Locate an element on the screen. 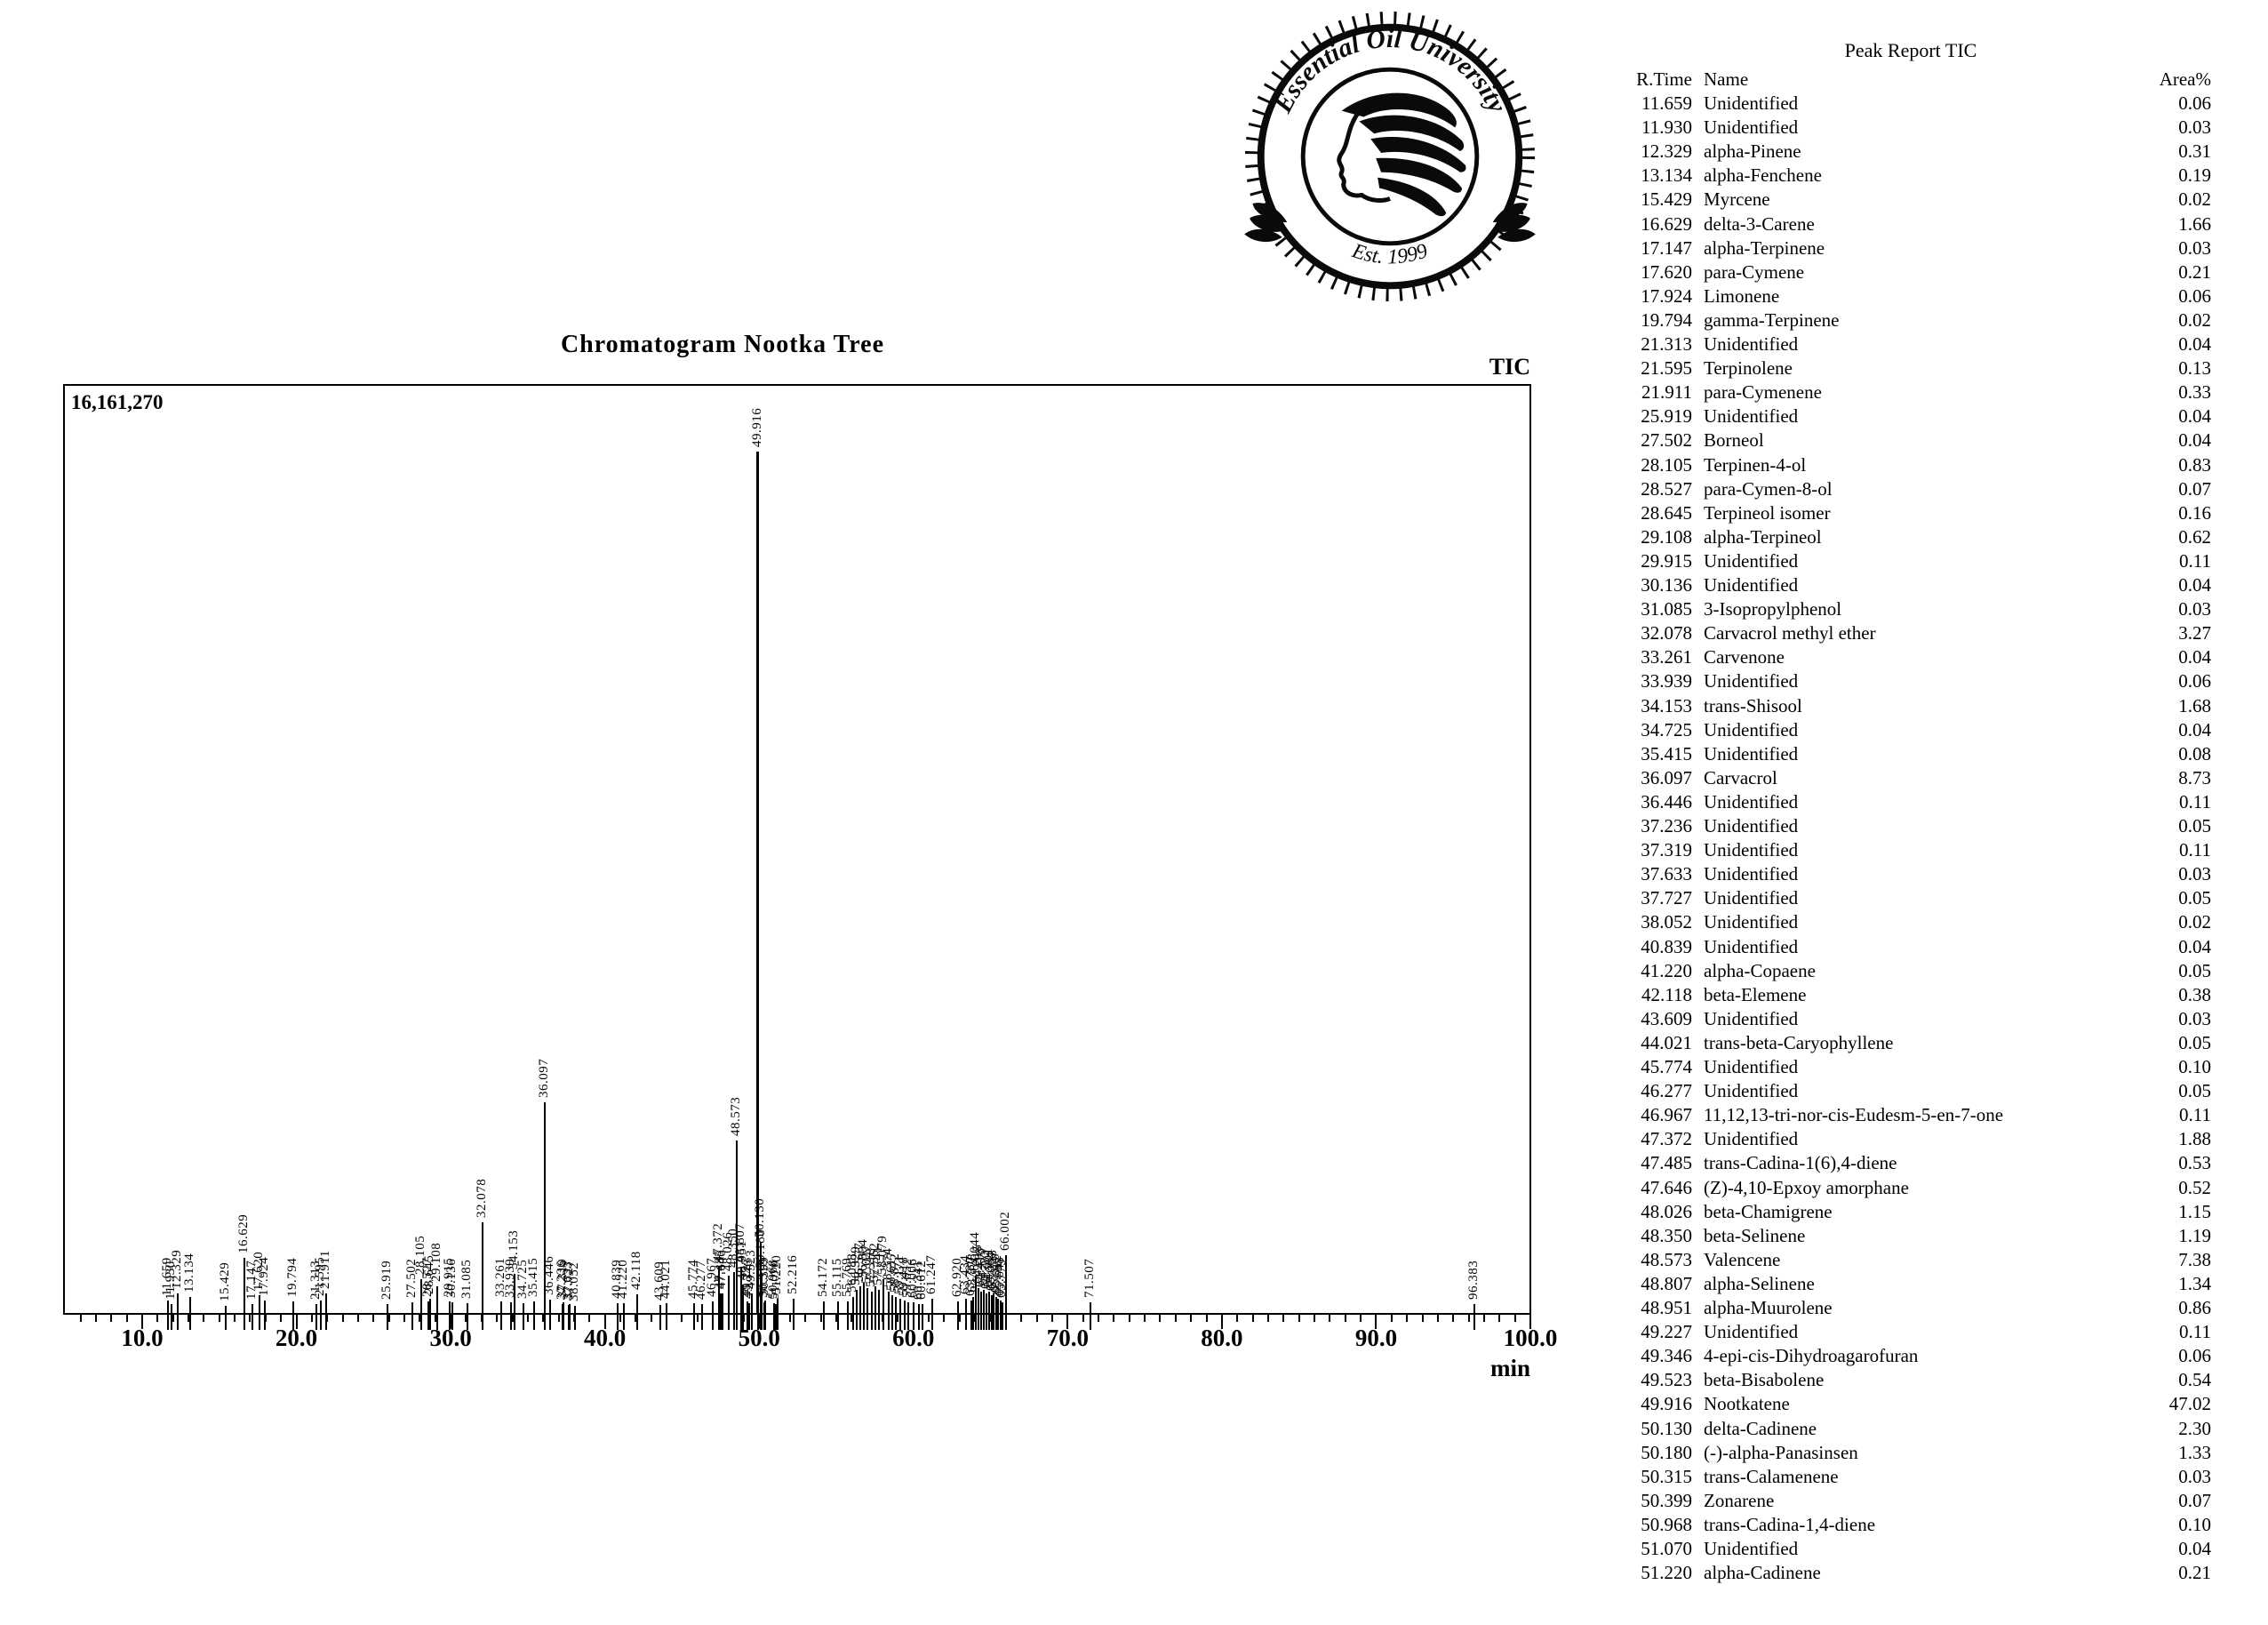 This screenshot has width=2268, height=1625. name-cell: Terpinen-4-ol is located at coordinates (1756, 464).